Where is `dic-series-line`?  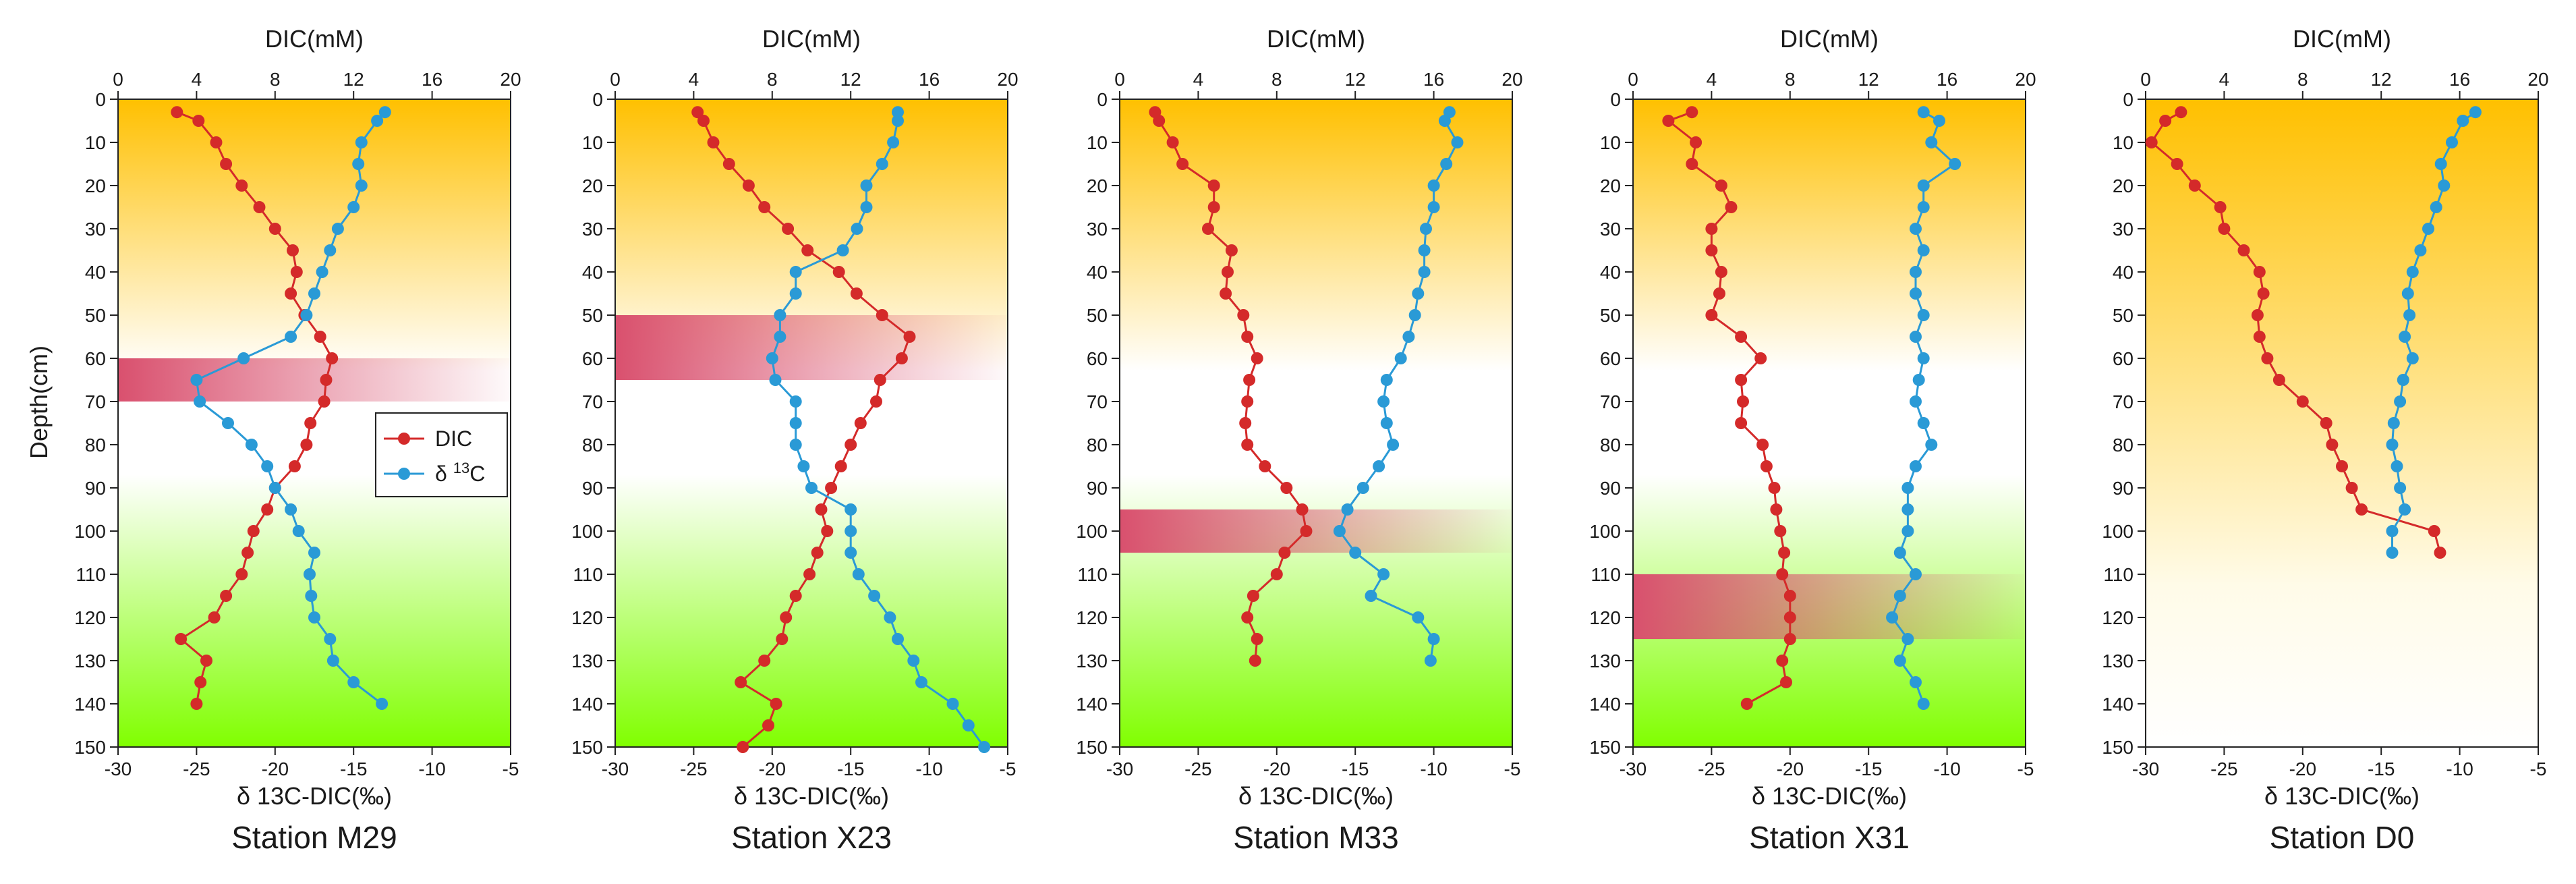 dic-series-line is located at coordinates (2295, 332).